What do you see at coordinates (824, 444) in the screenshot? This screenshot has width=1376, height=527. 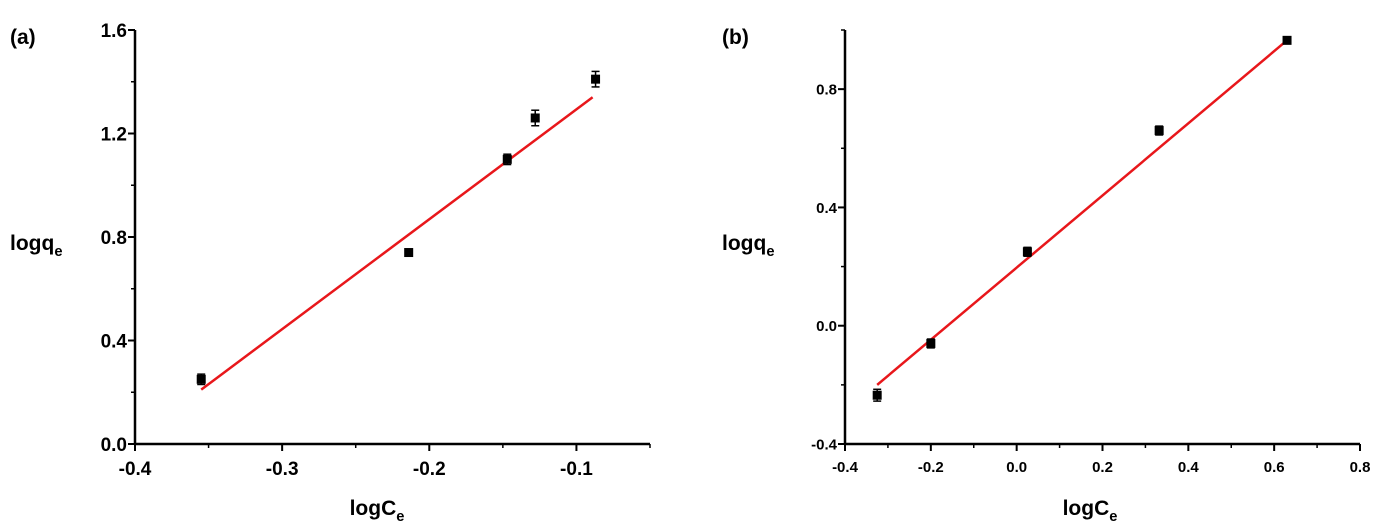 I see `y-tick-label: -0.4` at bounding box center [824, 444].